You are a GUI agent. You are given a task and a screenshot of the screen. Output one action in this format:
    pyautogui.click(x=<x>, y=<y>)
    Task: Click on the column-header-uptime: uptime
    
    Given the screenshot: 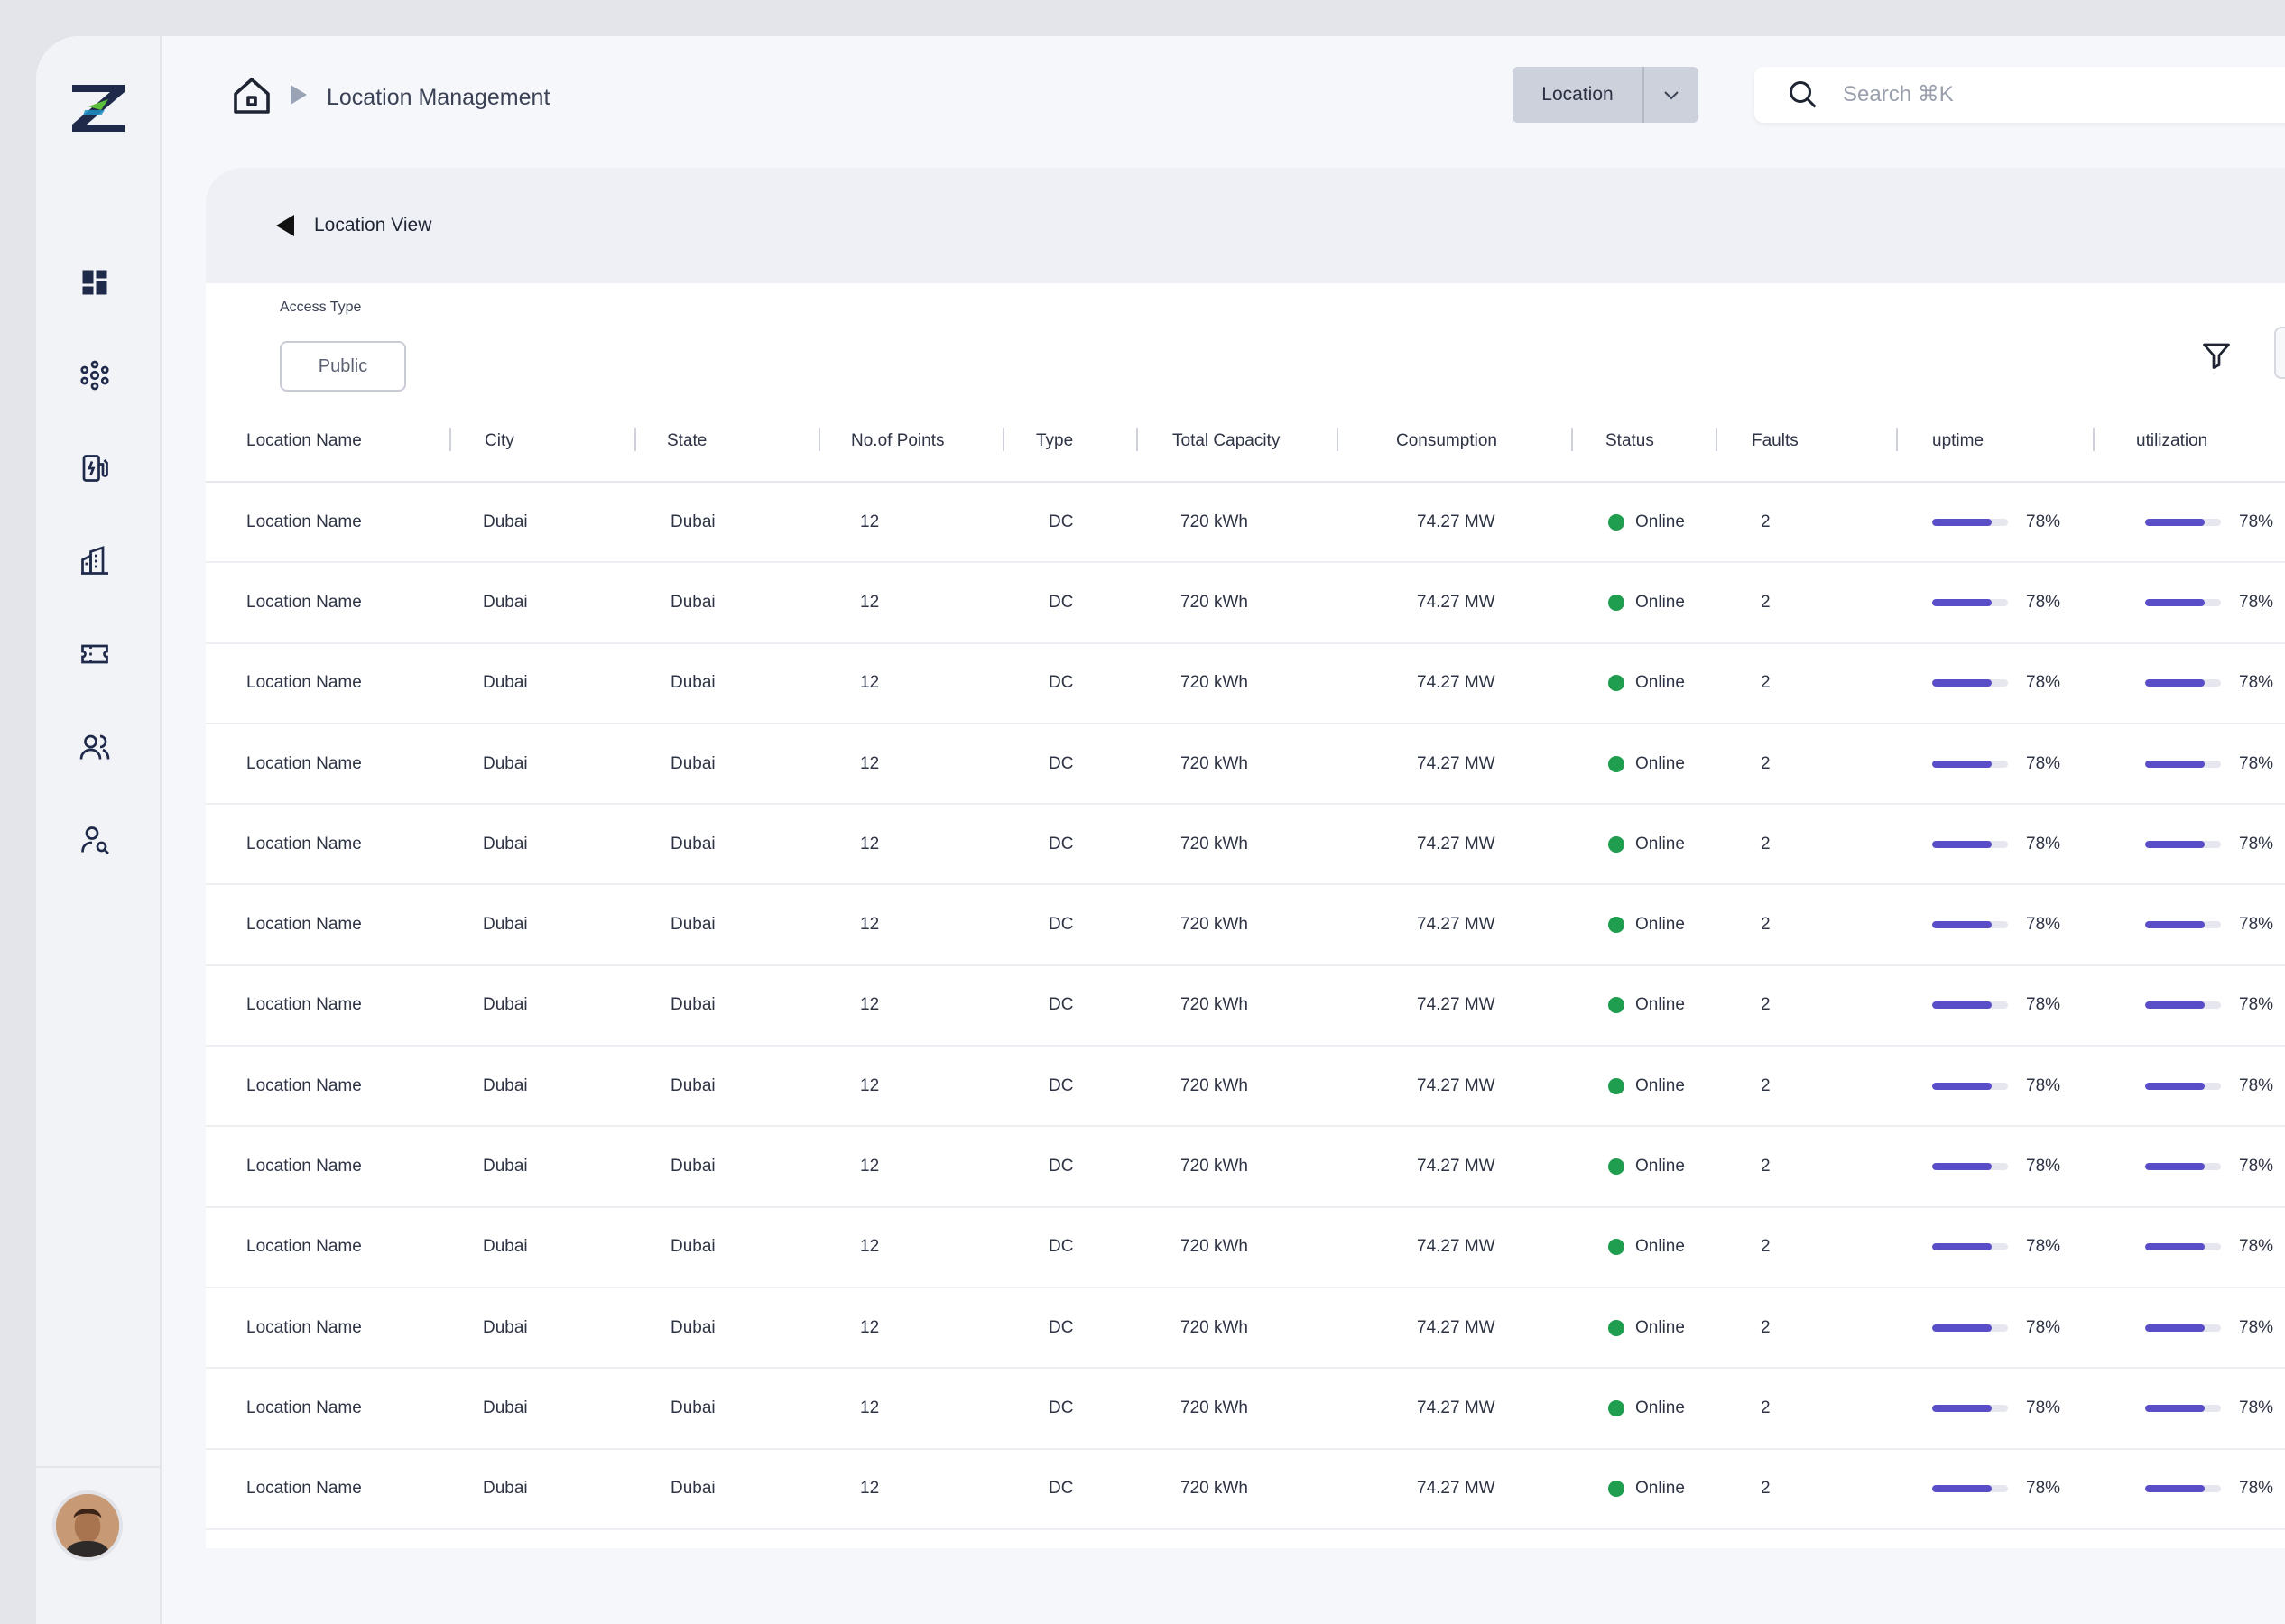 What is the action you would take?
    pyautogui.click(x=1997, y=442)
    